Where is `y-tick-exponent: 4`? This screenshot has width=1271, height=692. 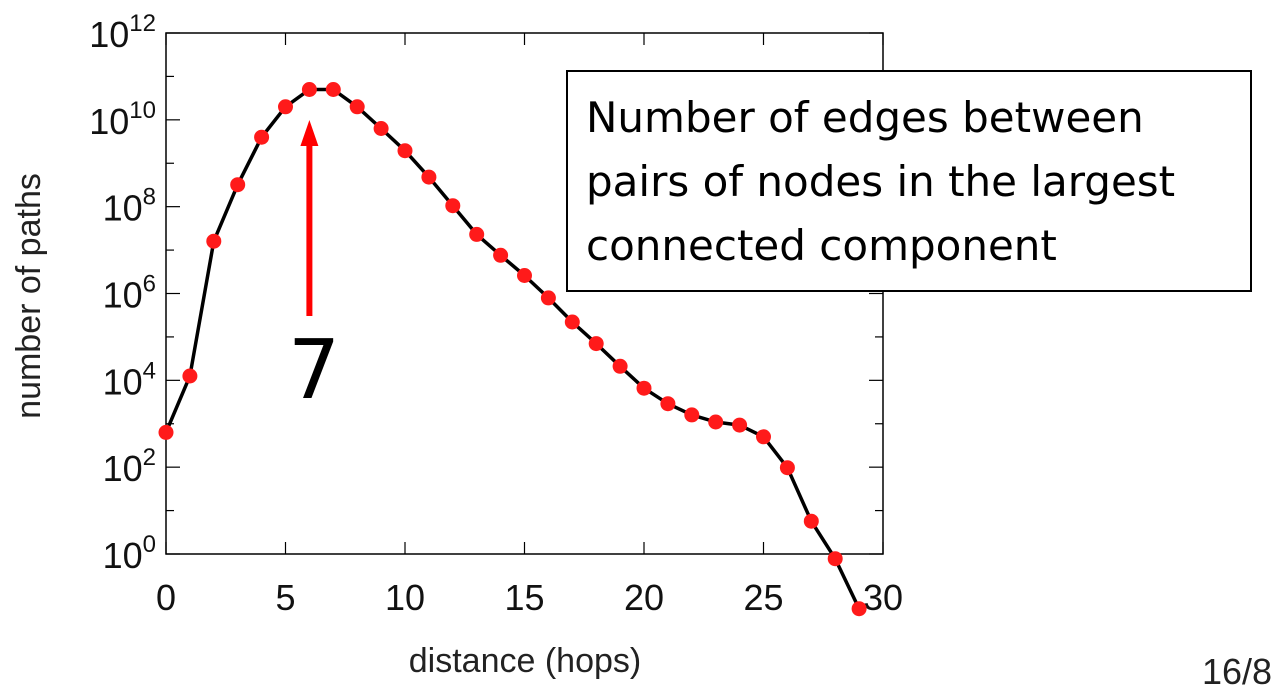
y-tick-exponent: 4 is located at coordinates (149, 370).